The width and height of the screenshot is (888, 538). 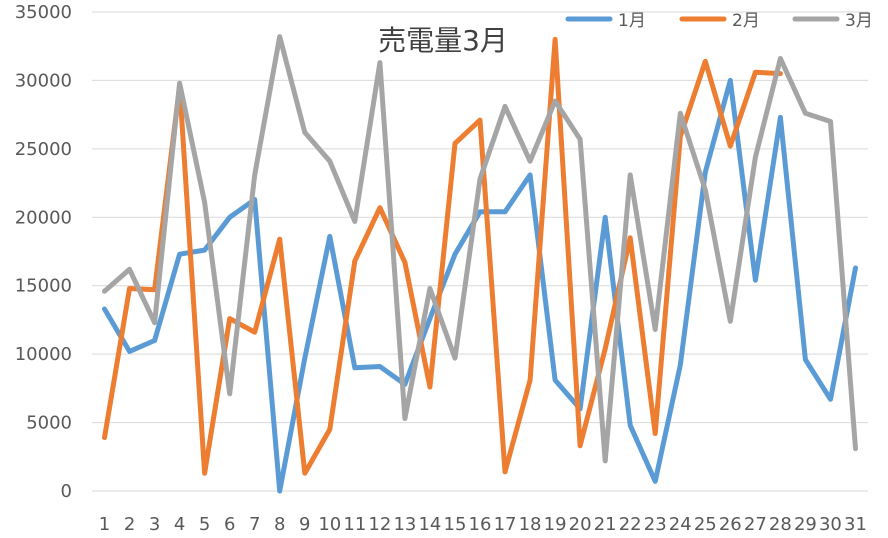 I want to click on x-tick-label: 17, so click(x=505, y=524).